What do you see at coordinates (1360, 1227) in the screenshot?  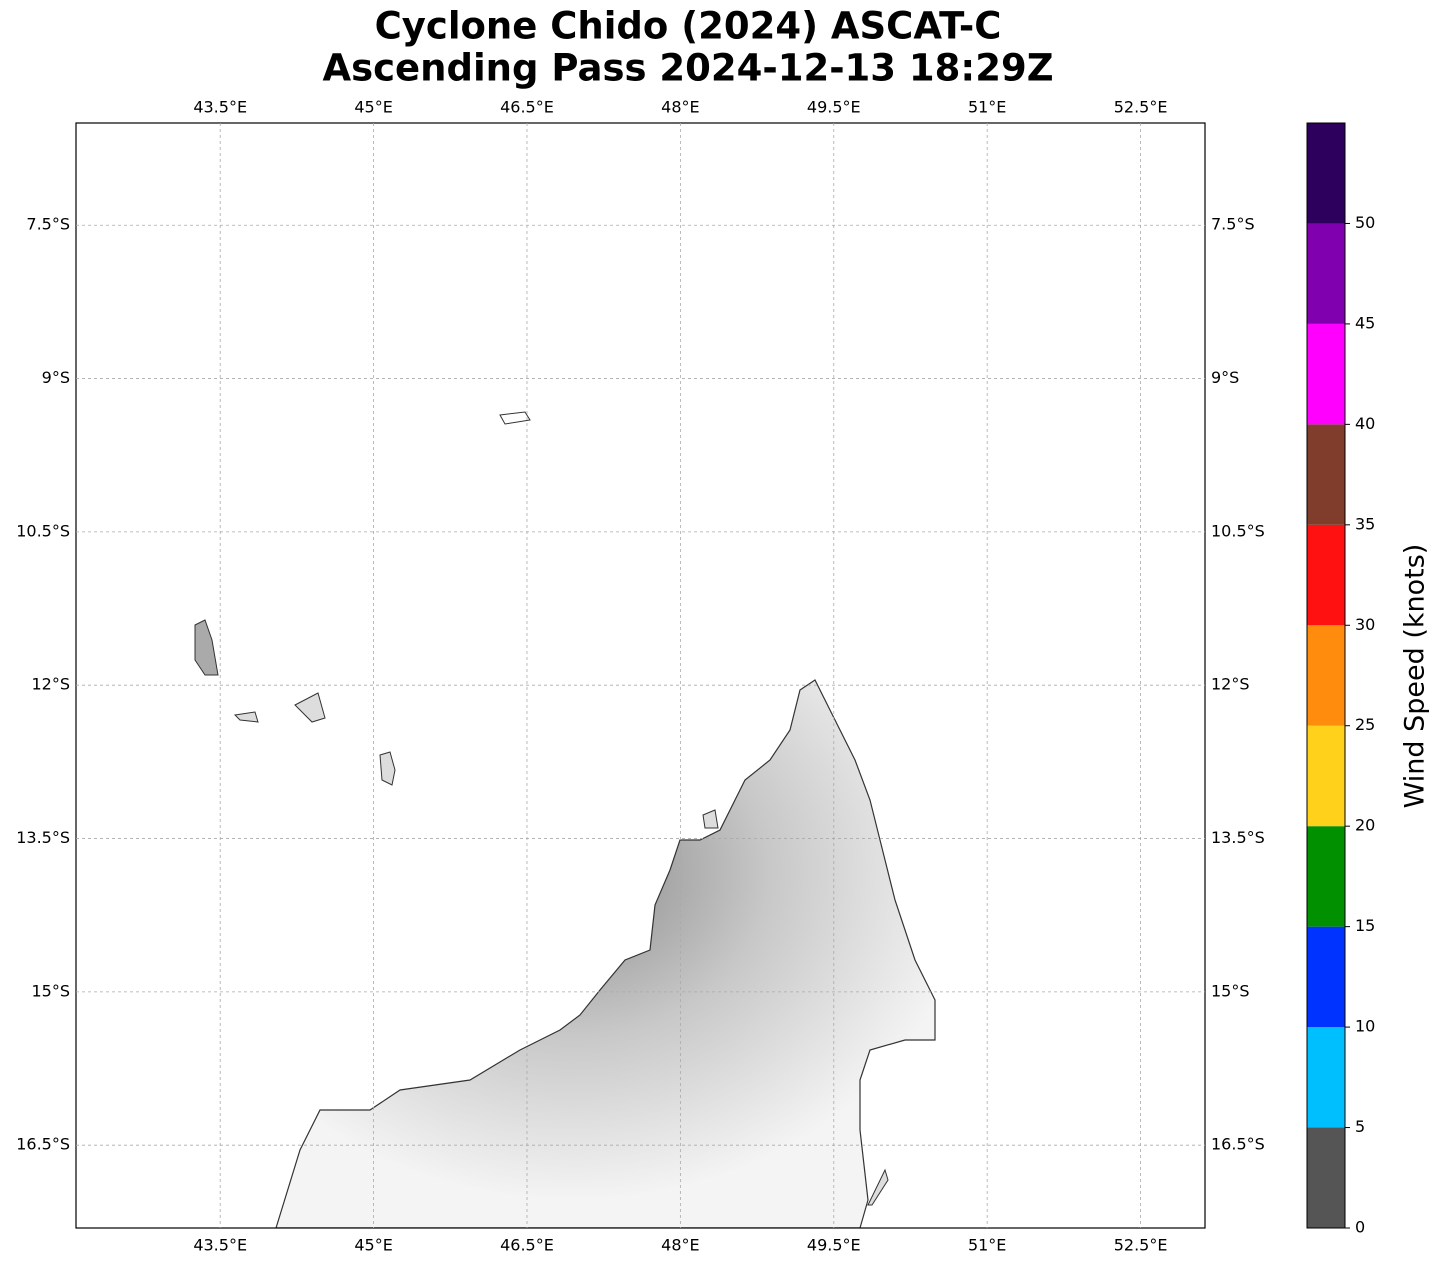 I see `colorbar-tick-label: 0` at bounding box center [1360, 1227].